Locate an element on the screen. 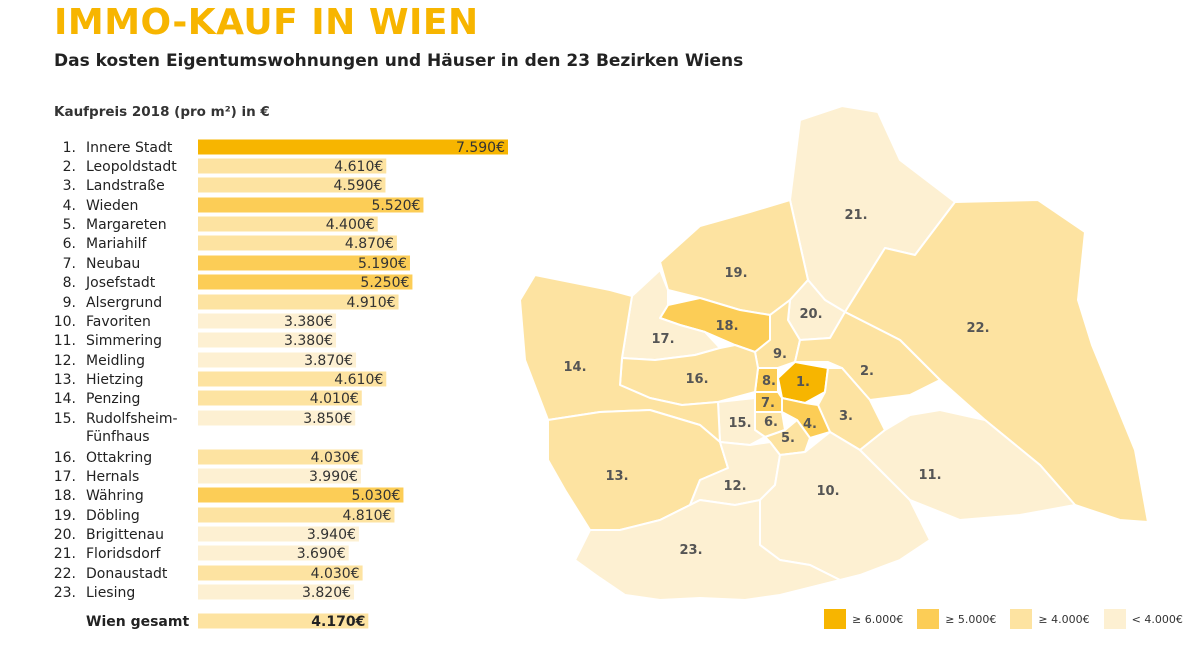 Image resolution: width=1200 pixels, height=651 pixels. category-label-9: Alsergrund is located at coordinates (124, 303).